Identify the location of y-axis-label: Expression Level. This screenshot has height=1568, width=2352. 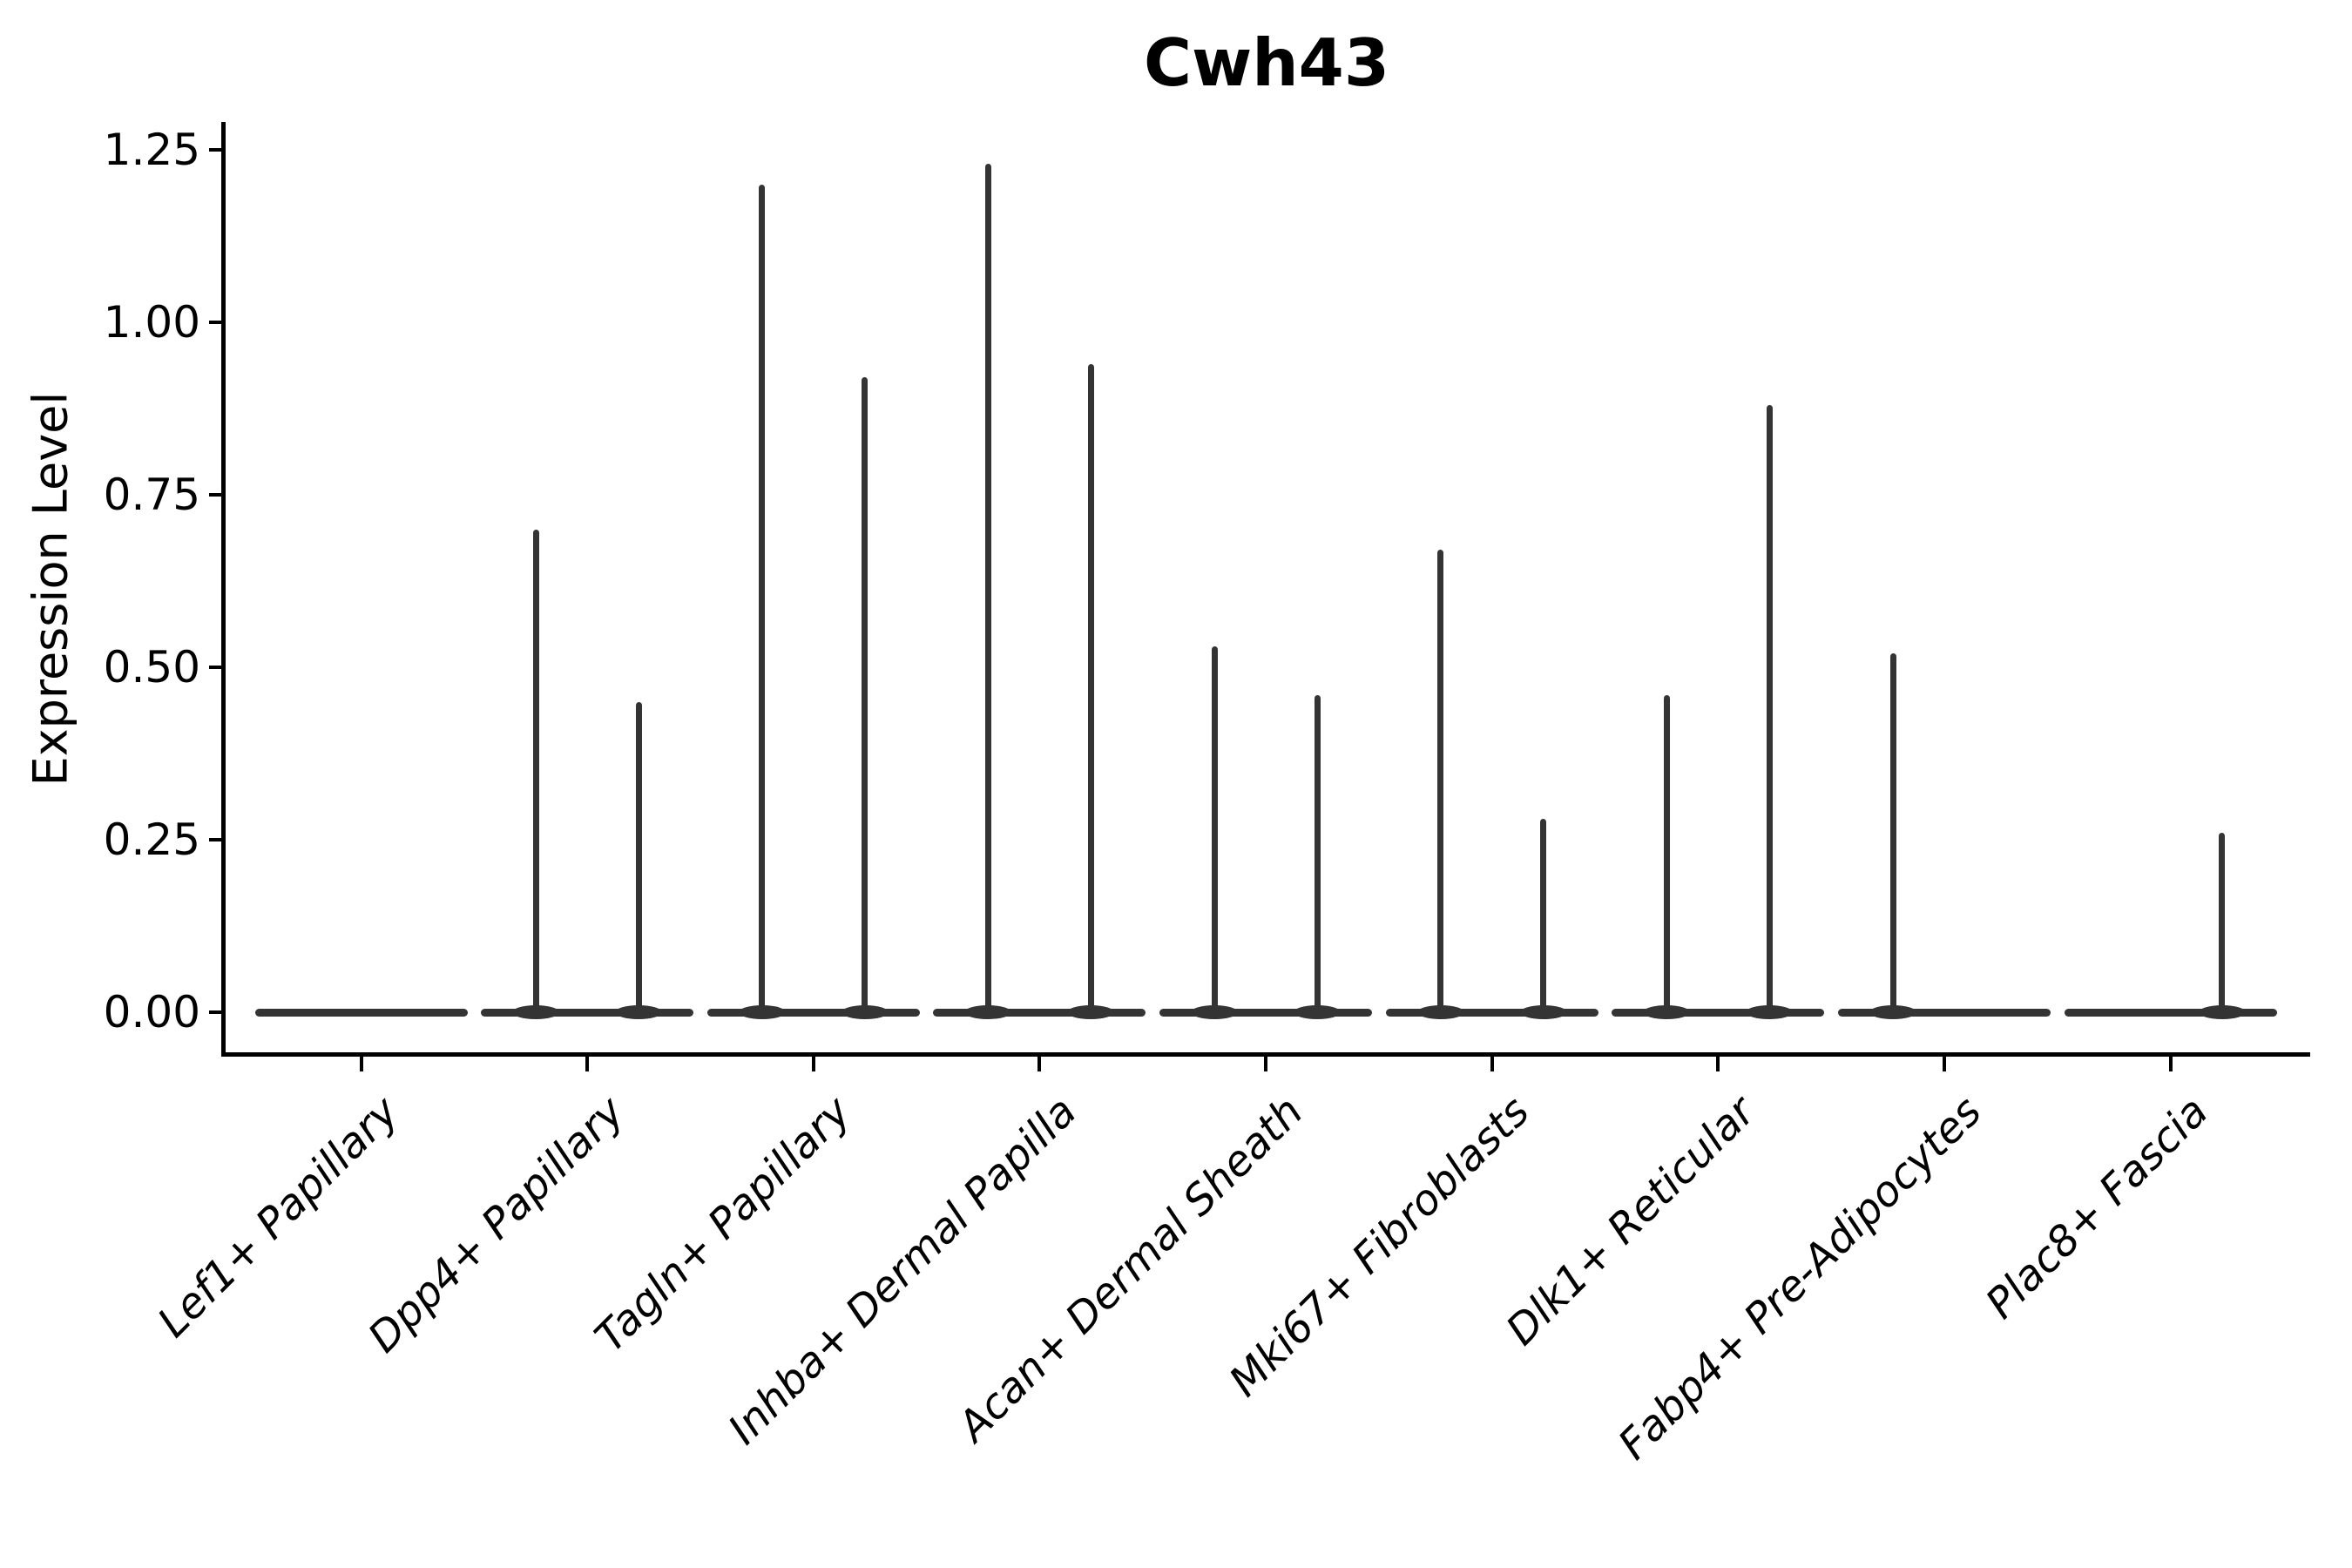
(50, 589).